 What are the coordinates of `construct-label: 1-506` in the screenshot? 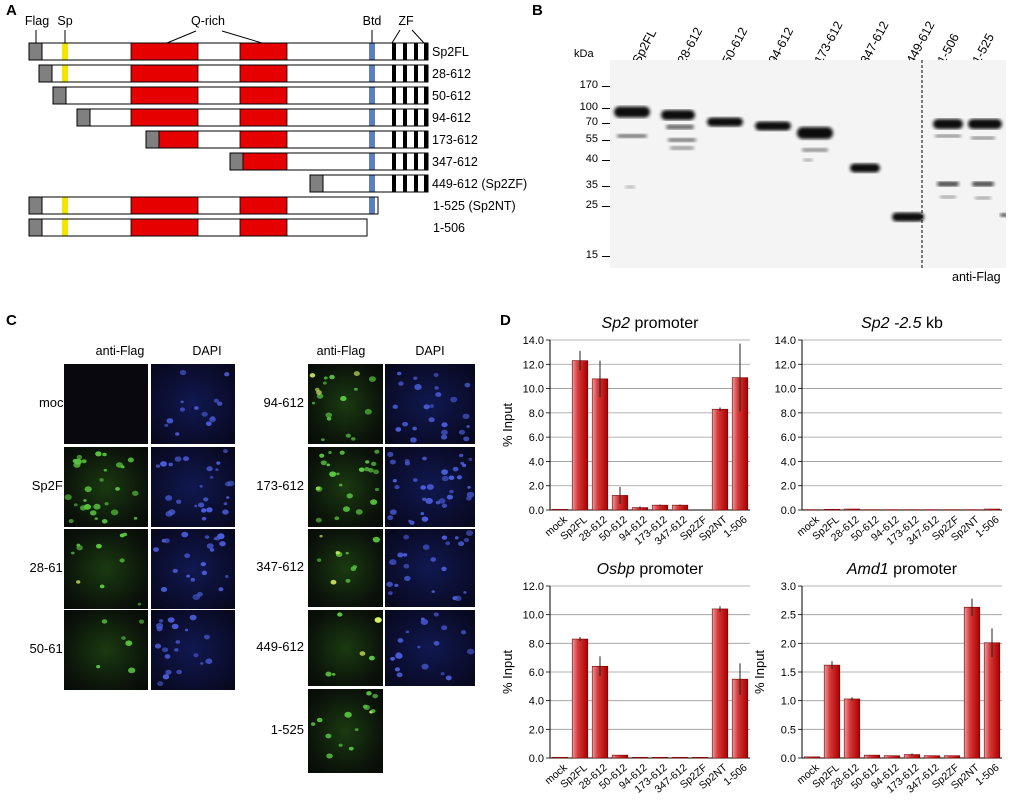 It's located at (449, 228).